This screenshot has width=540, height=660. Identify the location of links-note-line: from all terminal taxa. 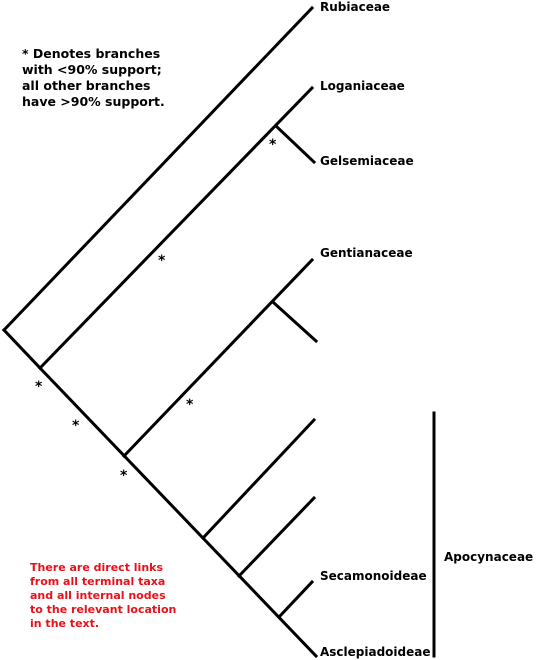
(98, 581).